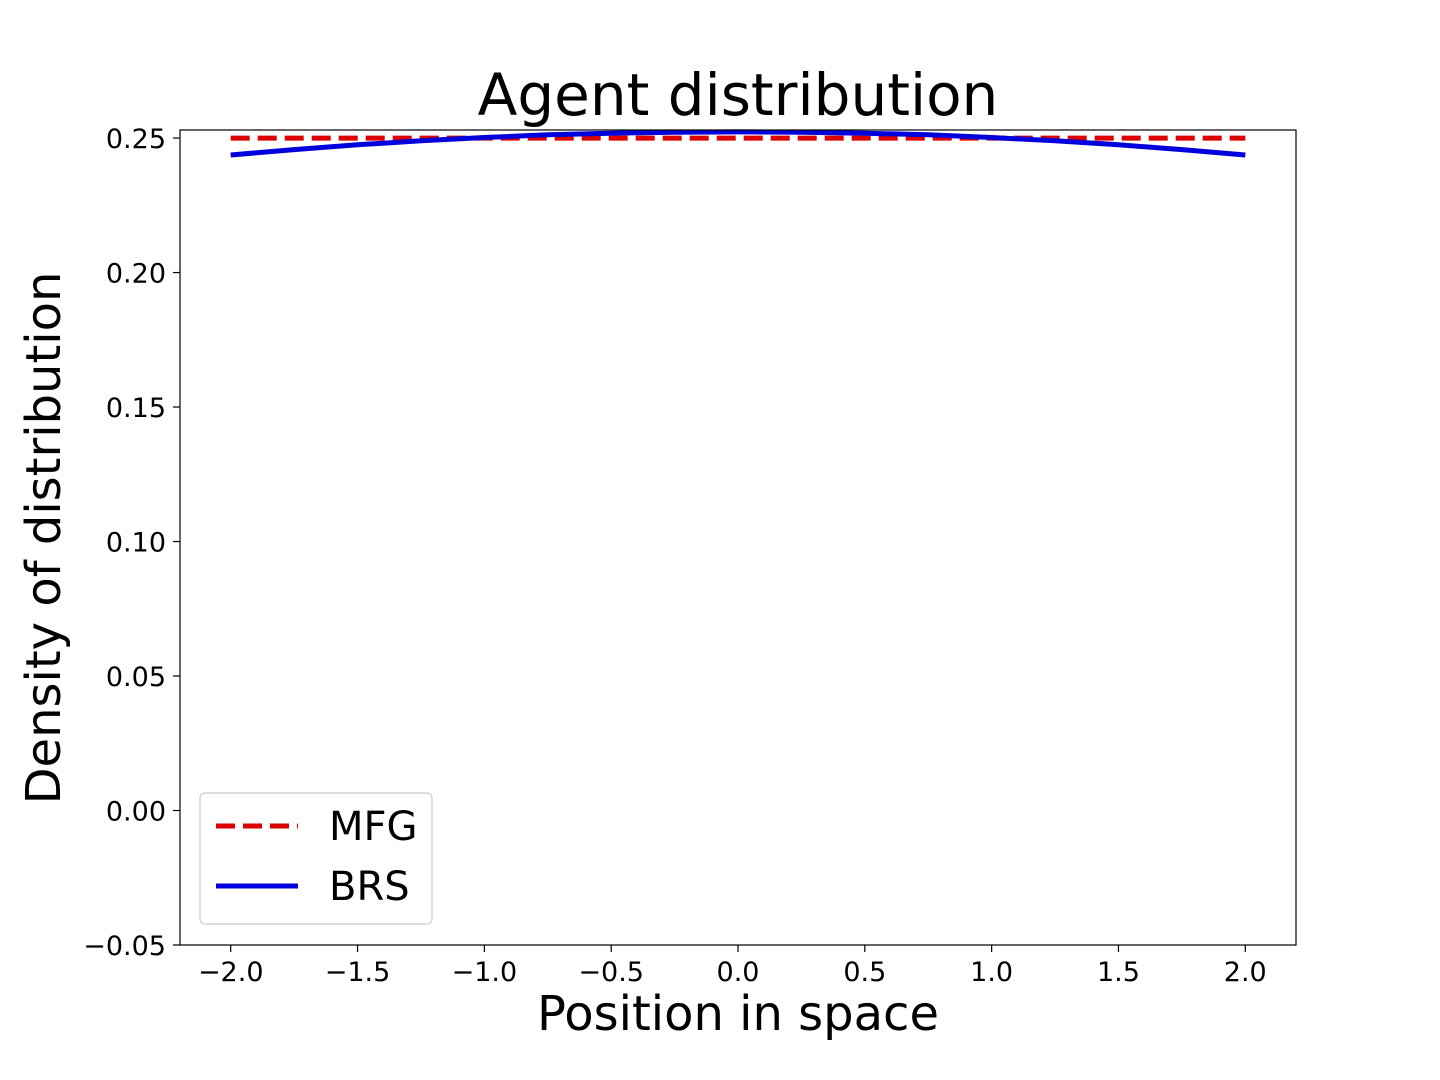 The image size is (1440, 1080). What do you see at coordinates (611, 972) in the screenshot?
I see `x-tick-label: −0.5` at bounding box center [611, 972].